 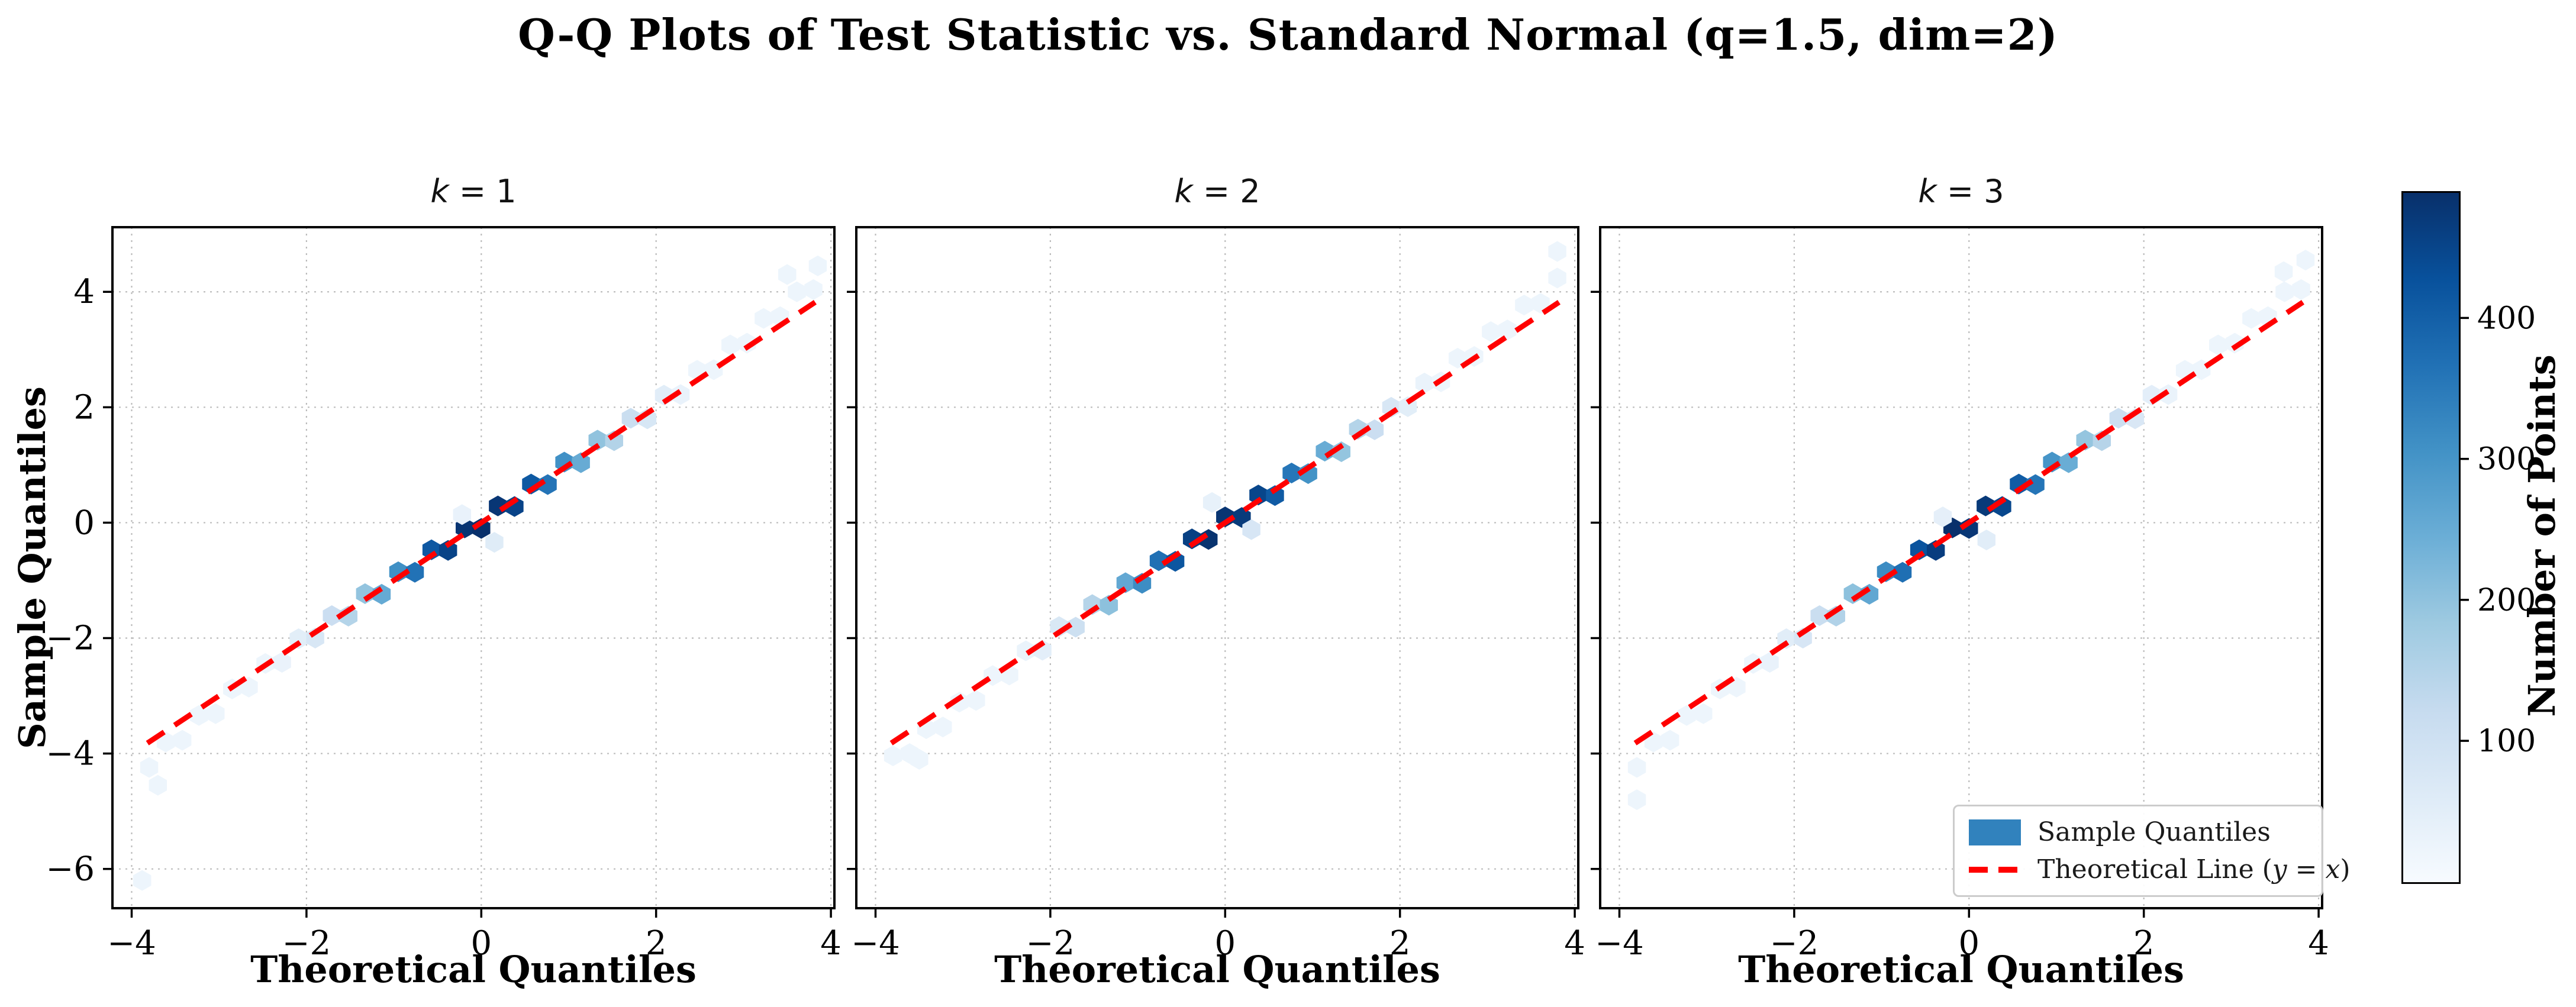 What do you see at coordinates (2431, 537) in the screenshot?
I see `colorbar` at bounding box center [2431, 537].